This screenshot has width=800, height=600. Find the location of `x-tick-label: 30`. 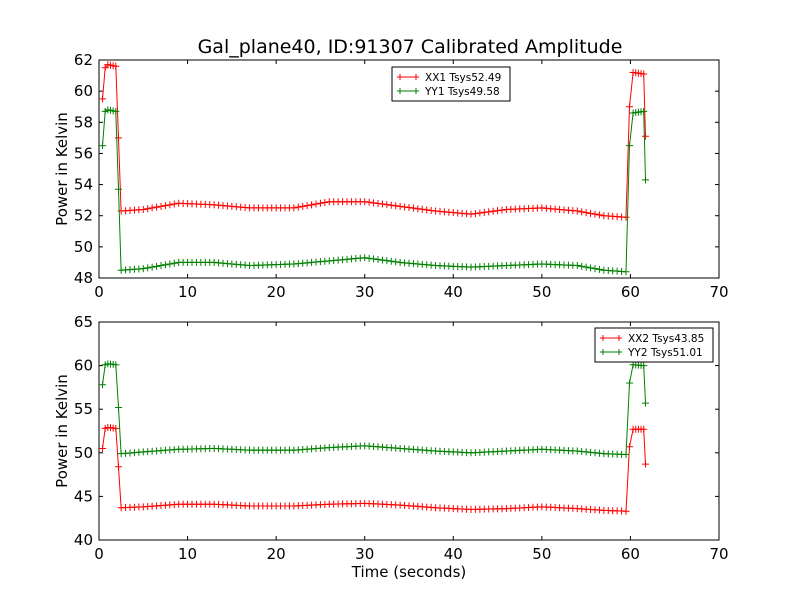

x-tick-label: 30 is located at coordinates (364, 554).